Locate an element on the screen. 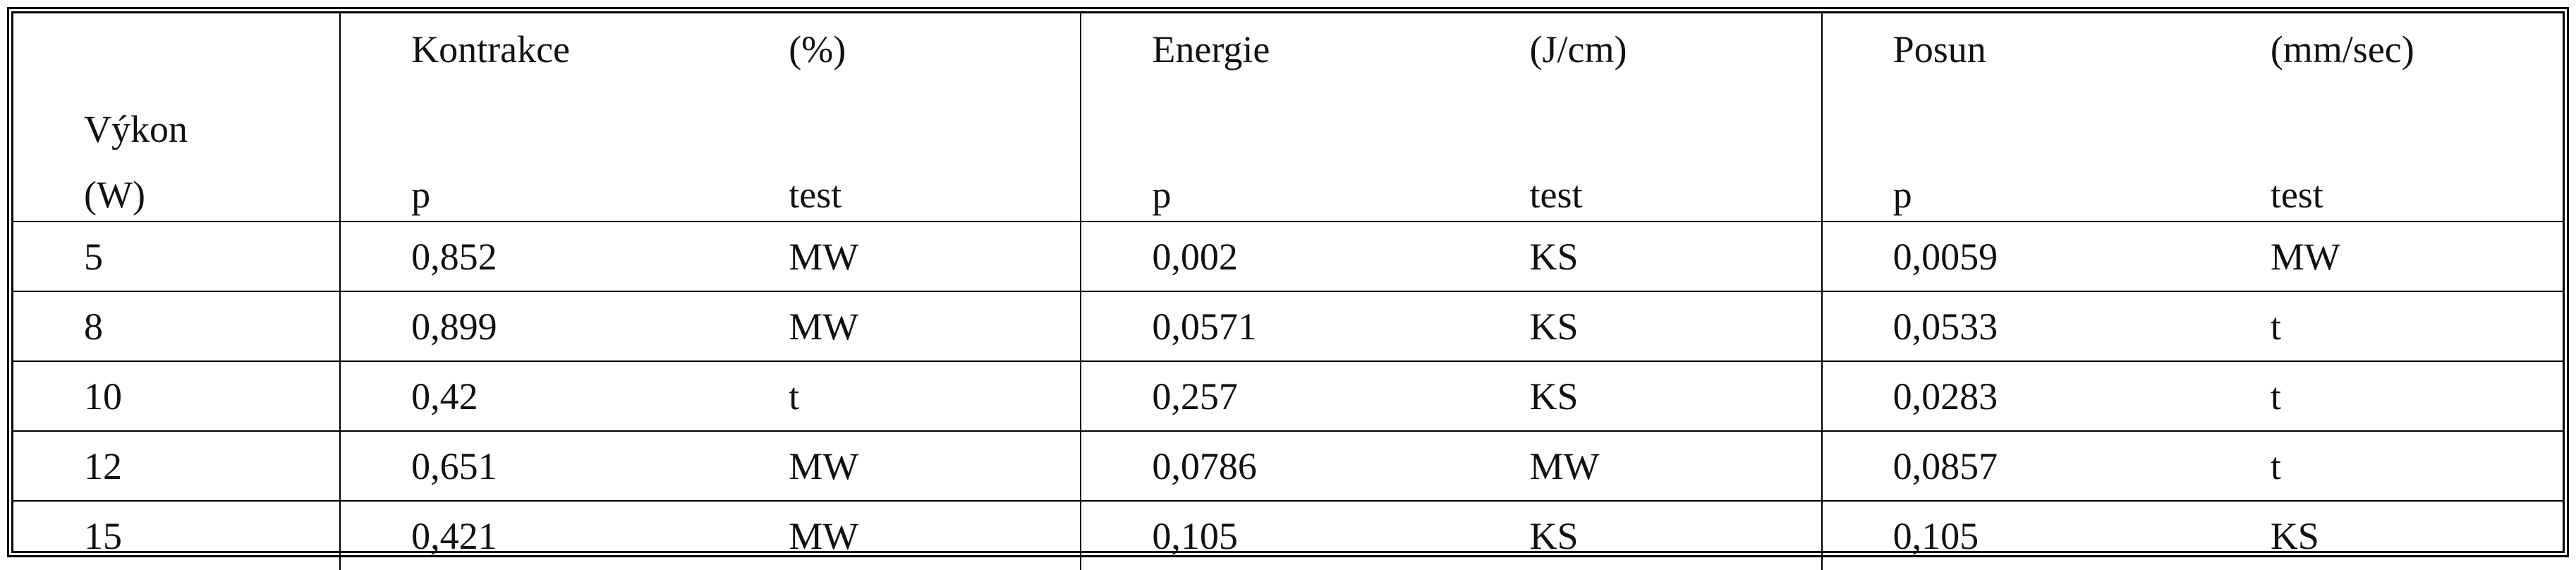  power-cell: 10 is located at coordinates (177, 395).